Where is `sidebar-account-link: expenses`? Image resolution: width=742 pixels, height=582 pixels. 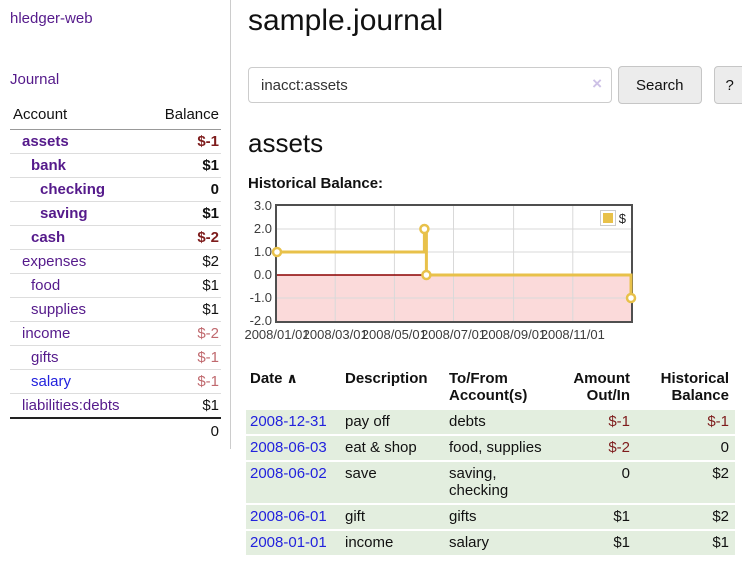 sidebar-account-link: expenses is located at coordinates (54, 261).